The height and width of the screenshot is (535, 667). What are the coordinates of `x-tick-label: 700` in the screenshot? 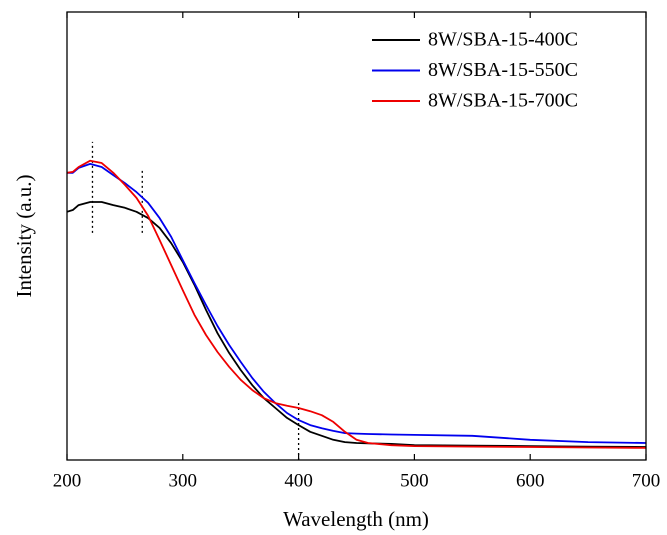 It's located at (646, 480).